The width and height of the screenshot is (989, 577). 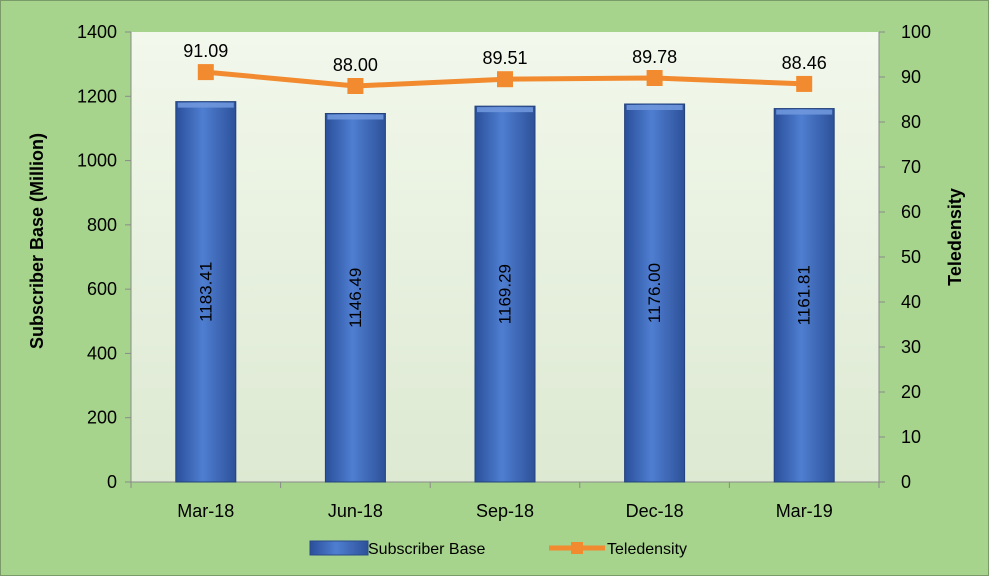 What do you see at coordinates (426, 549) in the screenshot?
I see `legend-label-subscriber-base: Subscriber Base` at bounding box center [426, 549].